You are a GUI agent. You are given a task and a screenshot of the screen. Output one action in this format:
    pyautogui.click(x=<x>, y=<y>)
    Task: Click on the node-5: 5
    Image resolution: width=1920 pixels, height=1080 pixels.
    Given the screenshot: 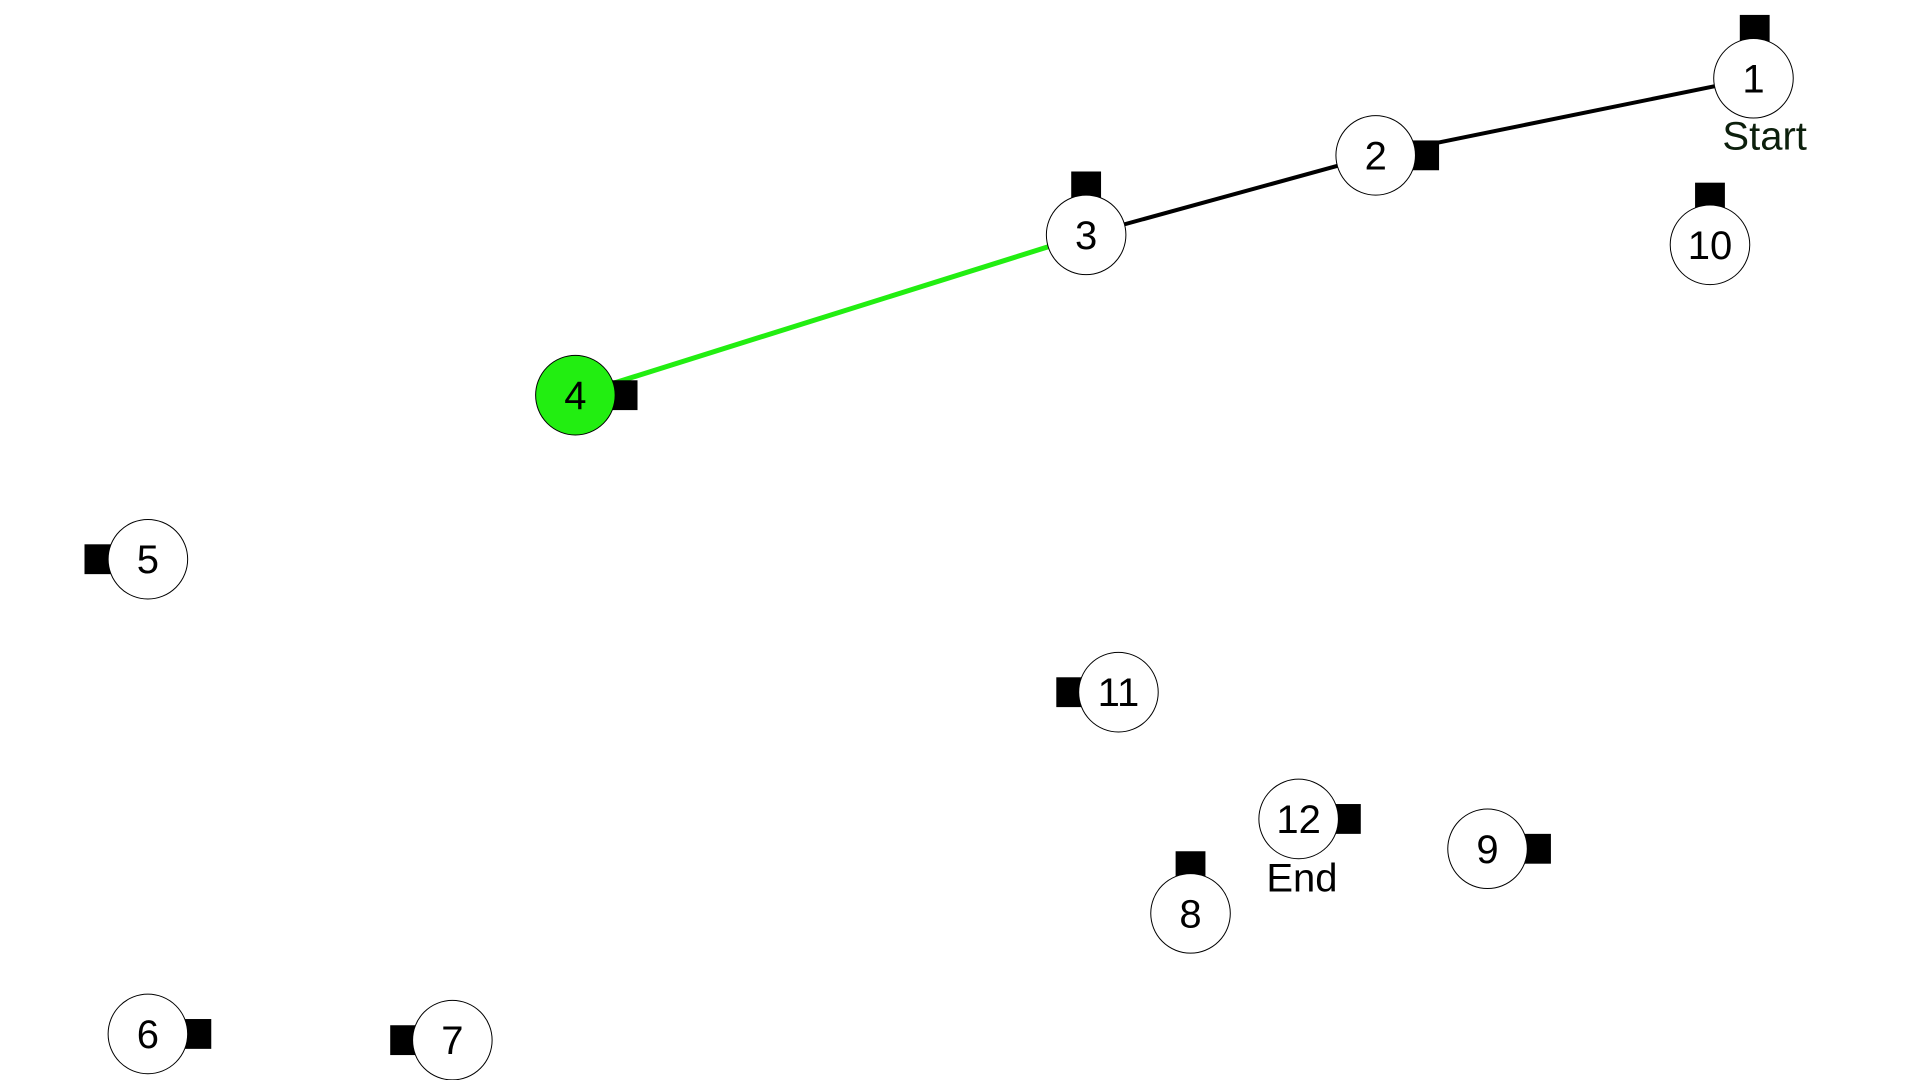 What is the action you would take?
    pyautogui.click(x=148, y=559)
    